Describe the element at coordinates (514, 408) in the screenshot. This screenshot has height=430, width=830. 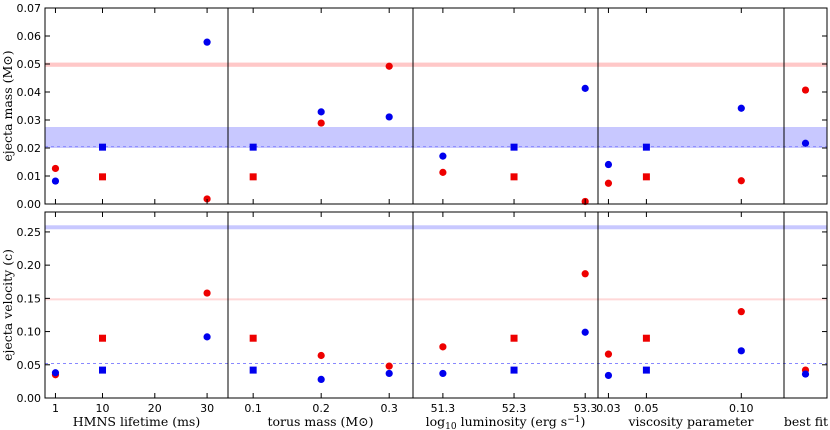
I see `xtick-label-2-1: 52.3` at that location.